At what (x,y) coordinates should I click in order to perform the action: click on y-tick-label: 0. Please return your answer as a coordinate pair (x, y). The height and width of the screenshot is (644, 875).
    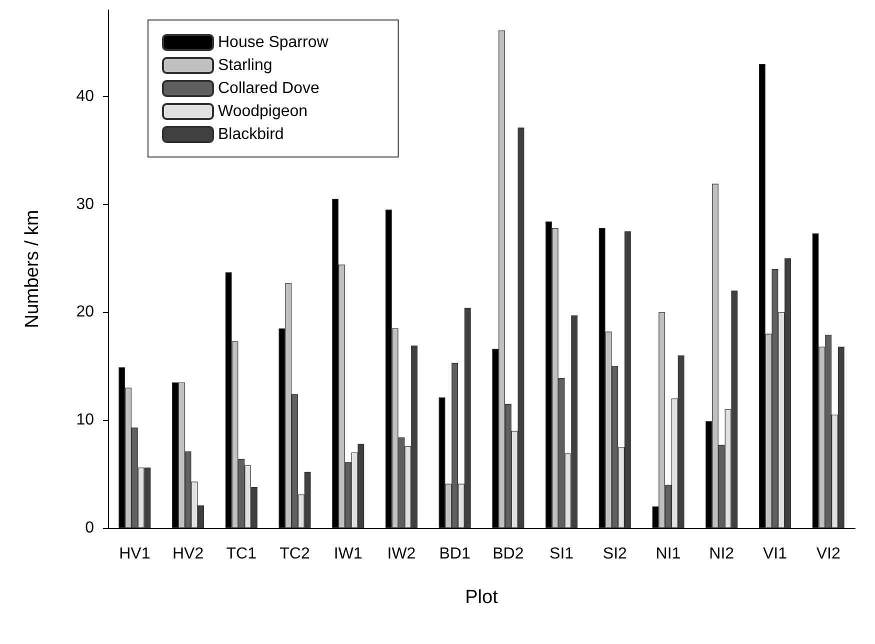
    Looking at the image, I should click on (89, 528).